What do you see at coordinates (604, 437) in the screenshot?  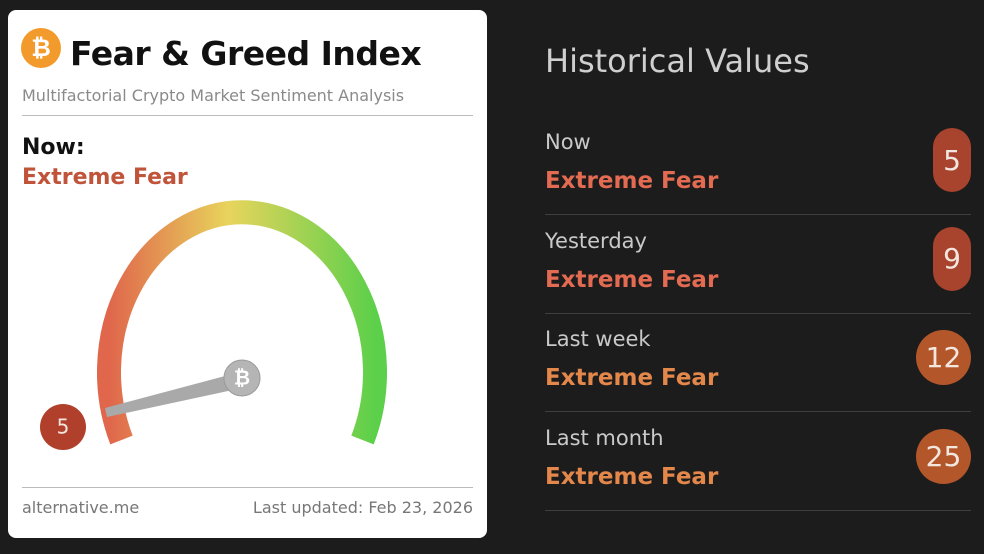 I see `row-label: Last month` at bounding box center [604, 437].